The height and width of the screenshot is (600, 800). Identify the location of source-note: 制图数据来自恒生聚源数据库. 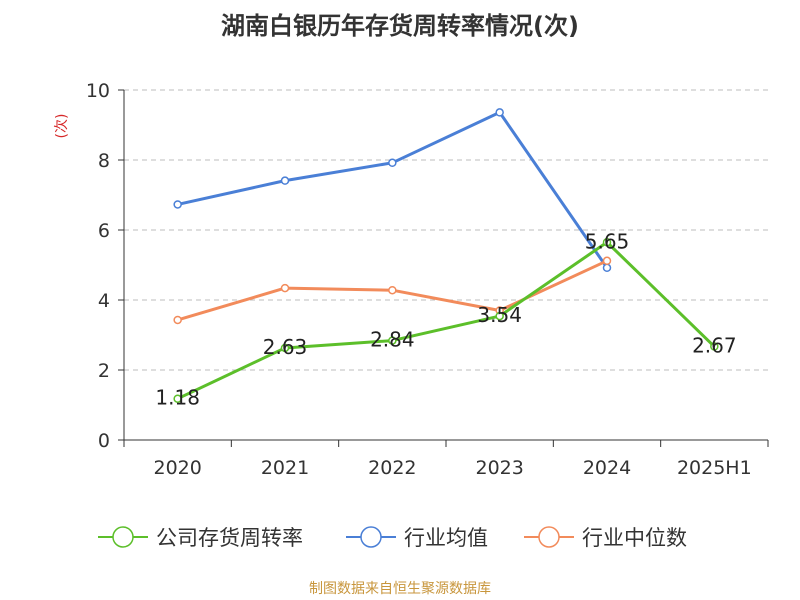
(400, 589).